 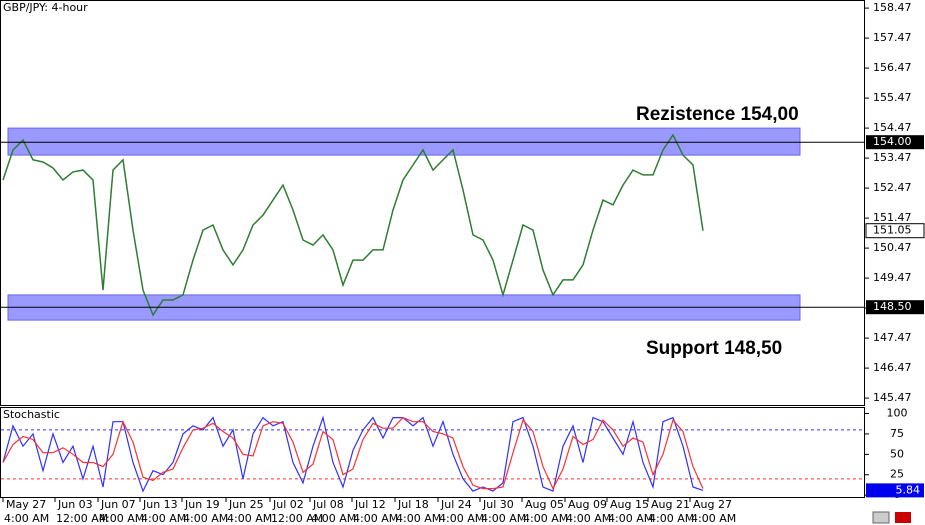 What do you see at coordinates (892, 67) in the screenshot?
I see `y-tick-label: 156.47` at bounding box center [892, 67].